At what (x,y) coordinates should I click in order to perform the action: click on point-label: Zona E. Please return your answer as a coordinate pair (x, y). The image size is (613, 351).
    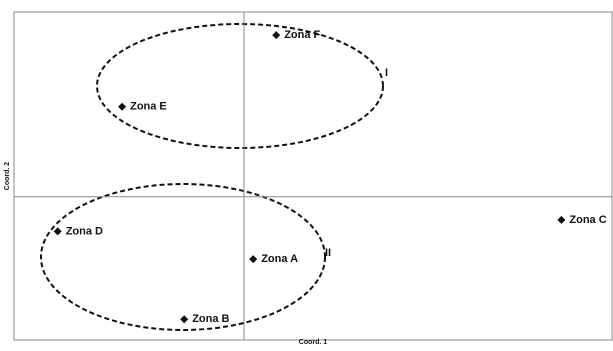
    Looking at the image, I should click on (148, 107).